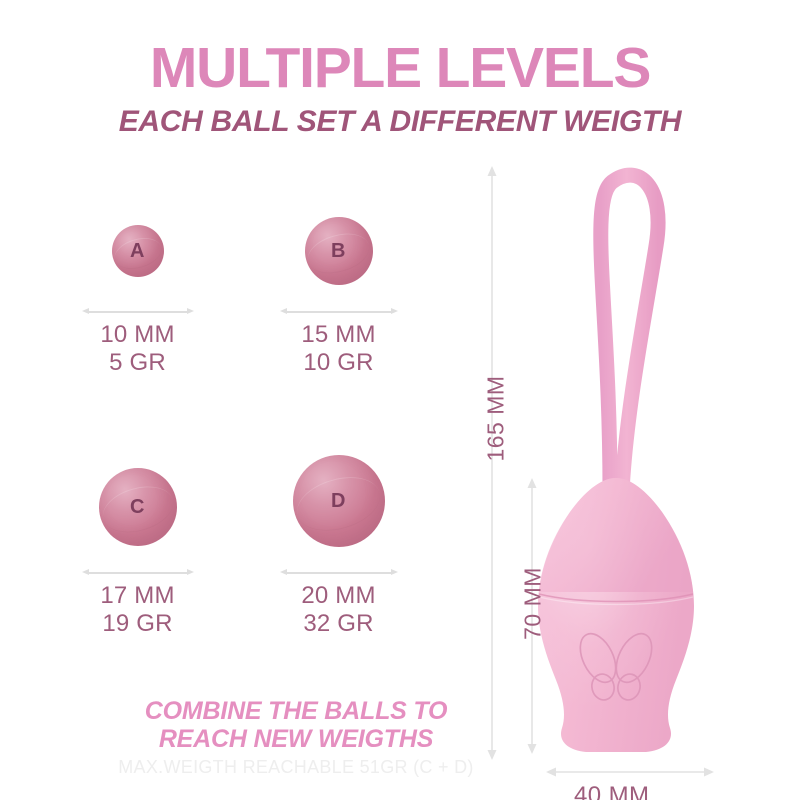 The height and width of the screenshot is (800, 800). What do you see at coordinates (616, 615) in the screenshot?
I see `device-body` at bounding box center [616, 615].